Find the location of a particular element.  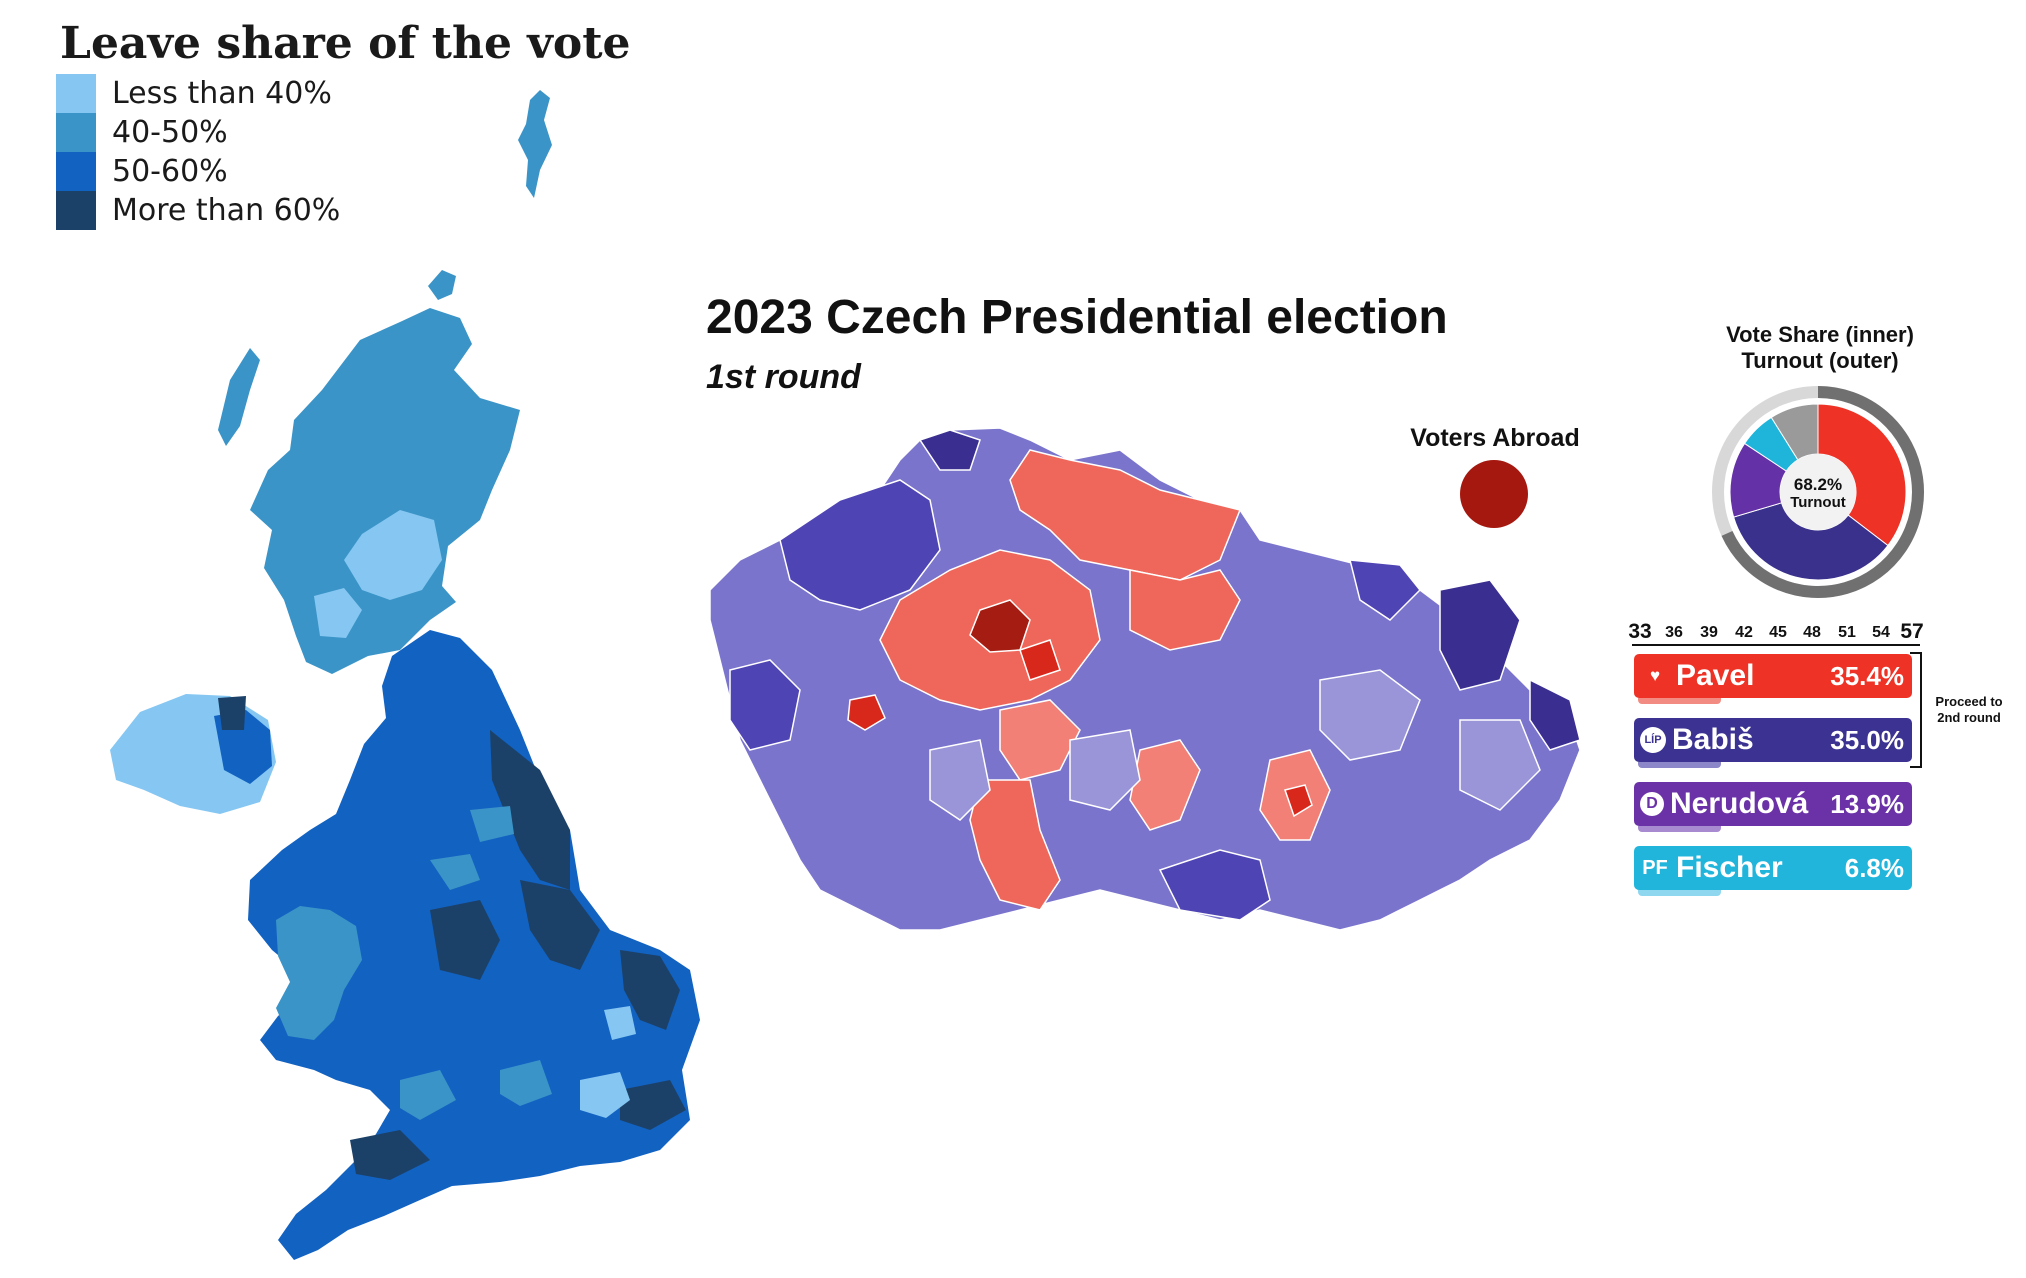

legend-item-40-50: 40-50% is located at coordinates (198, 132).